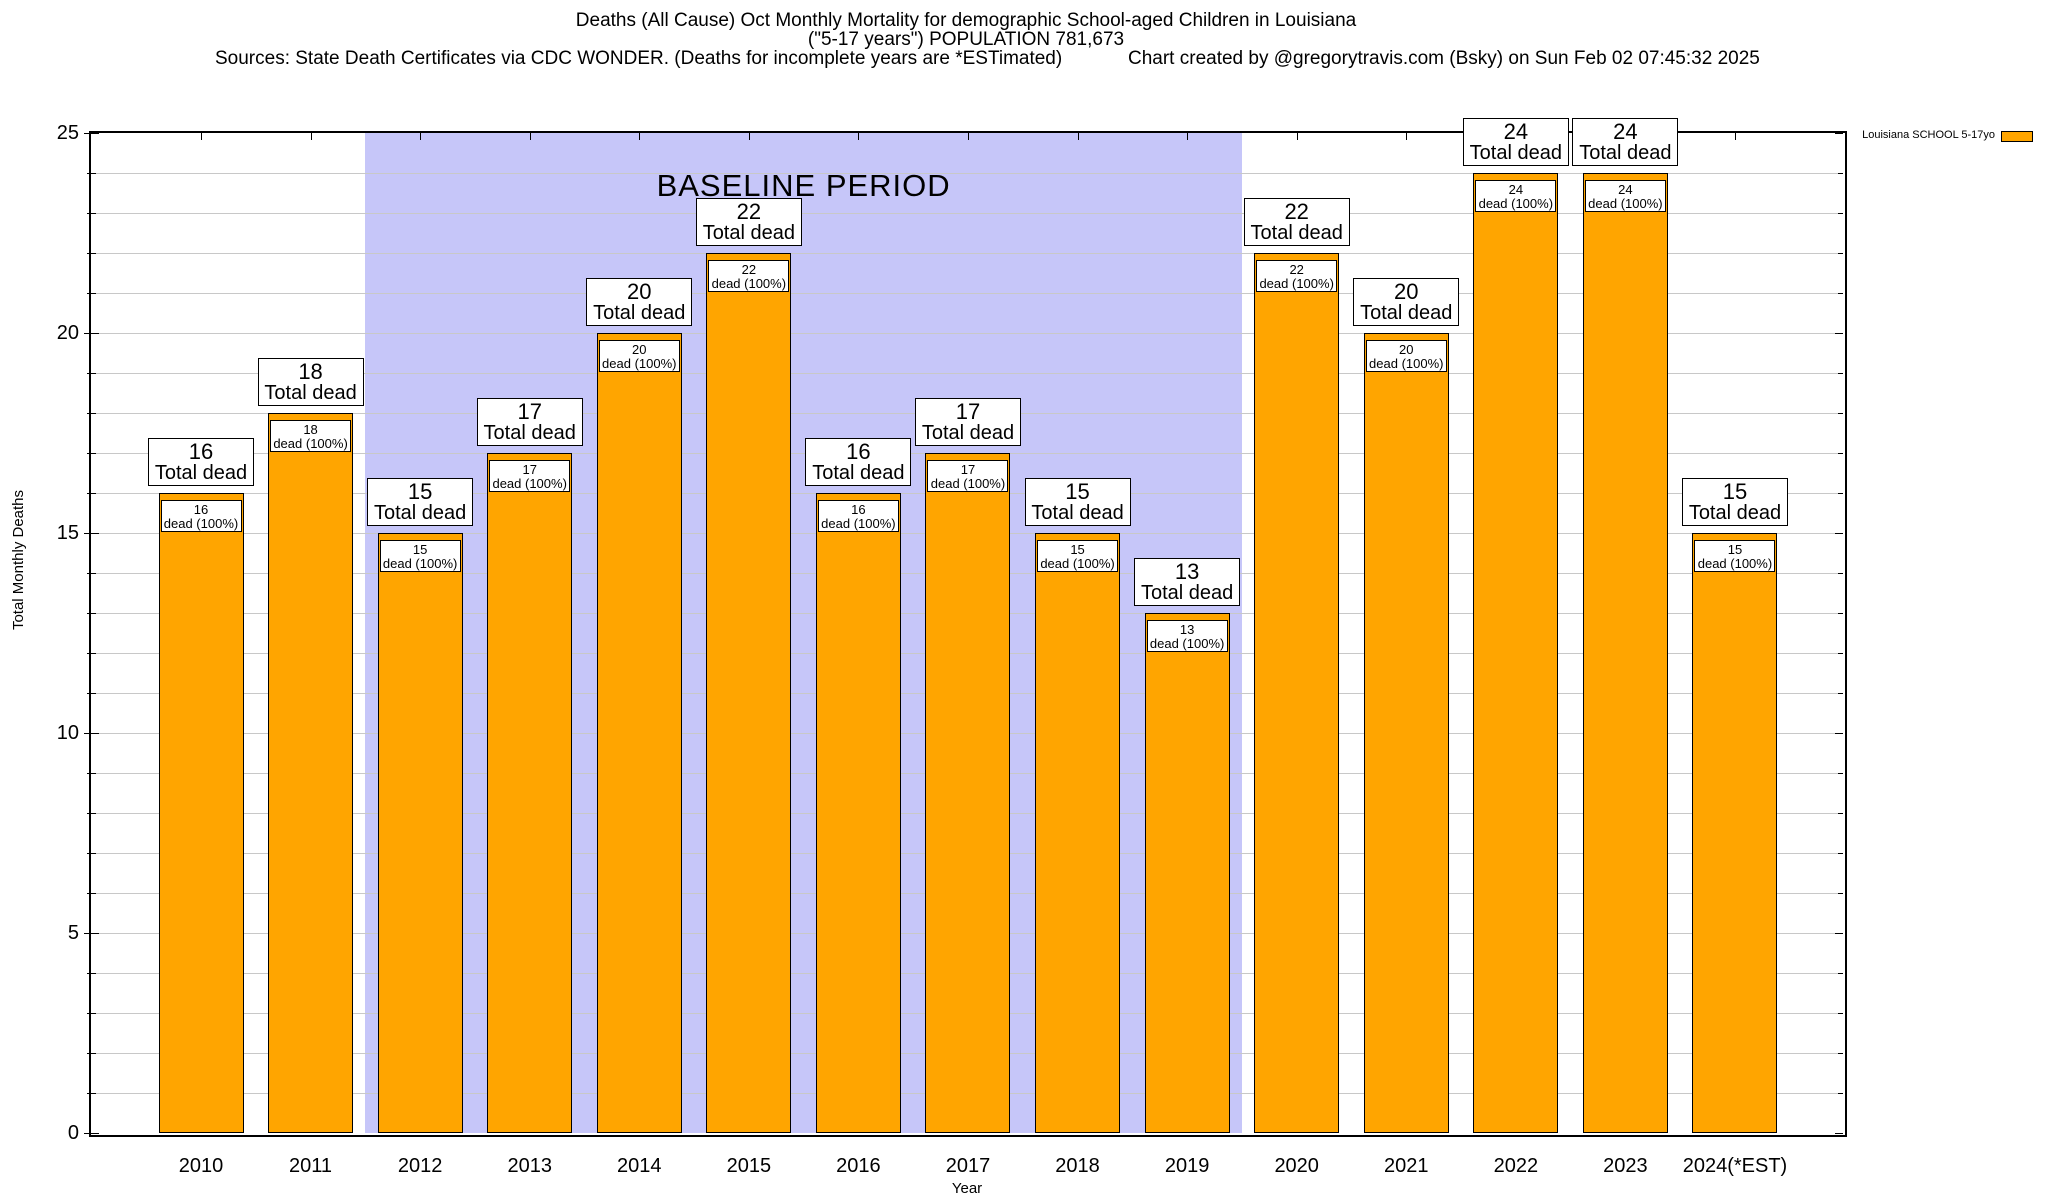 The width and height of the screenshot is (2048, 1200). What do you see at coordinates (310, 429) in the screenshot?
I see `bar-inner-value: 18` at bounding box center [310, 429].